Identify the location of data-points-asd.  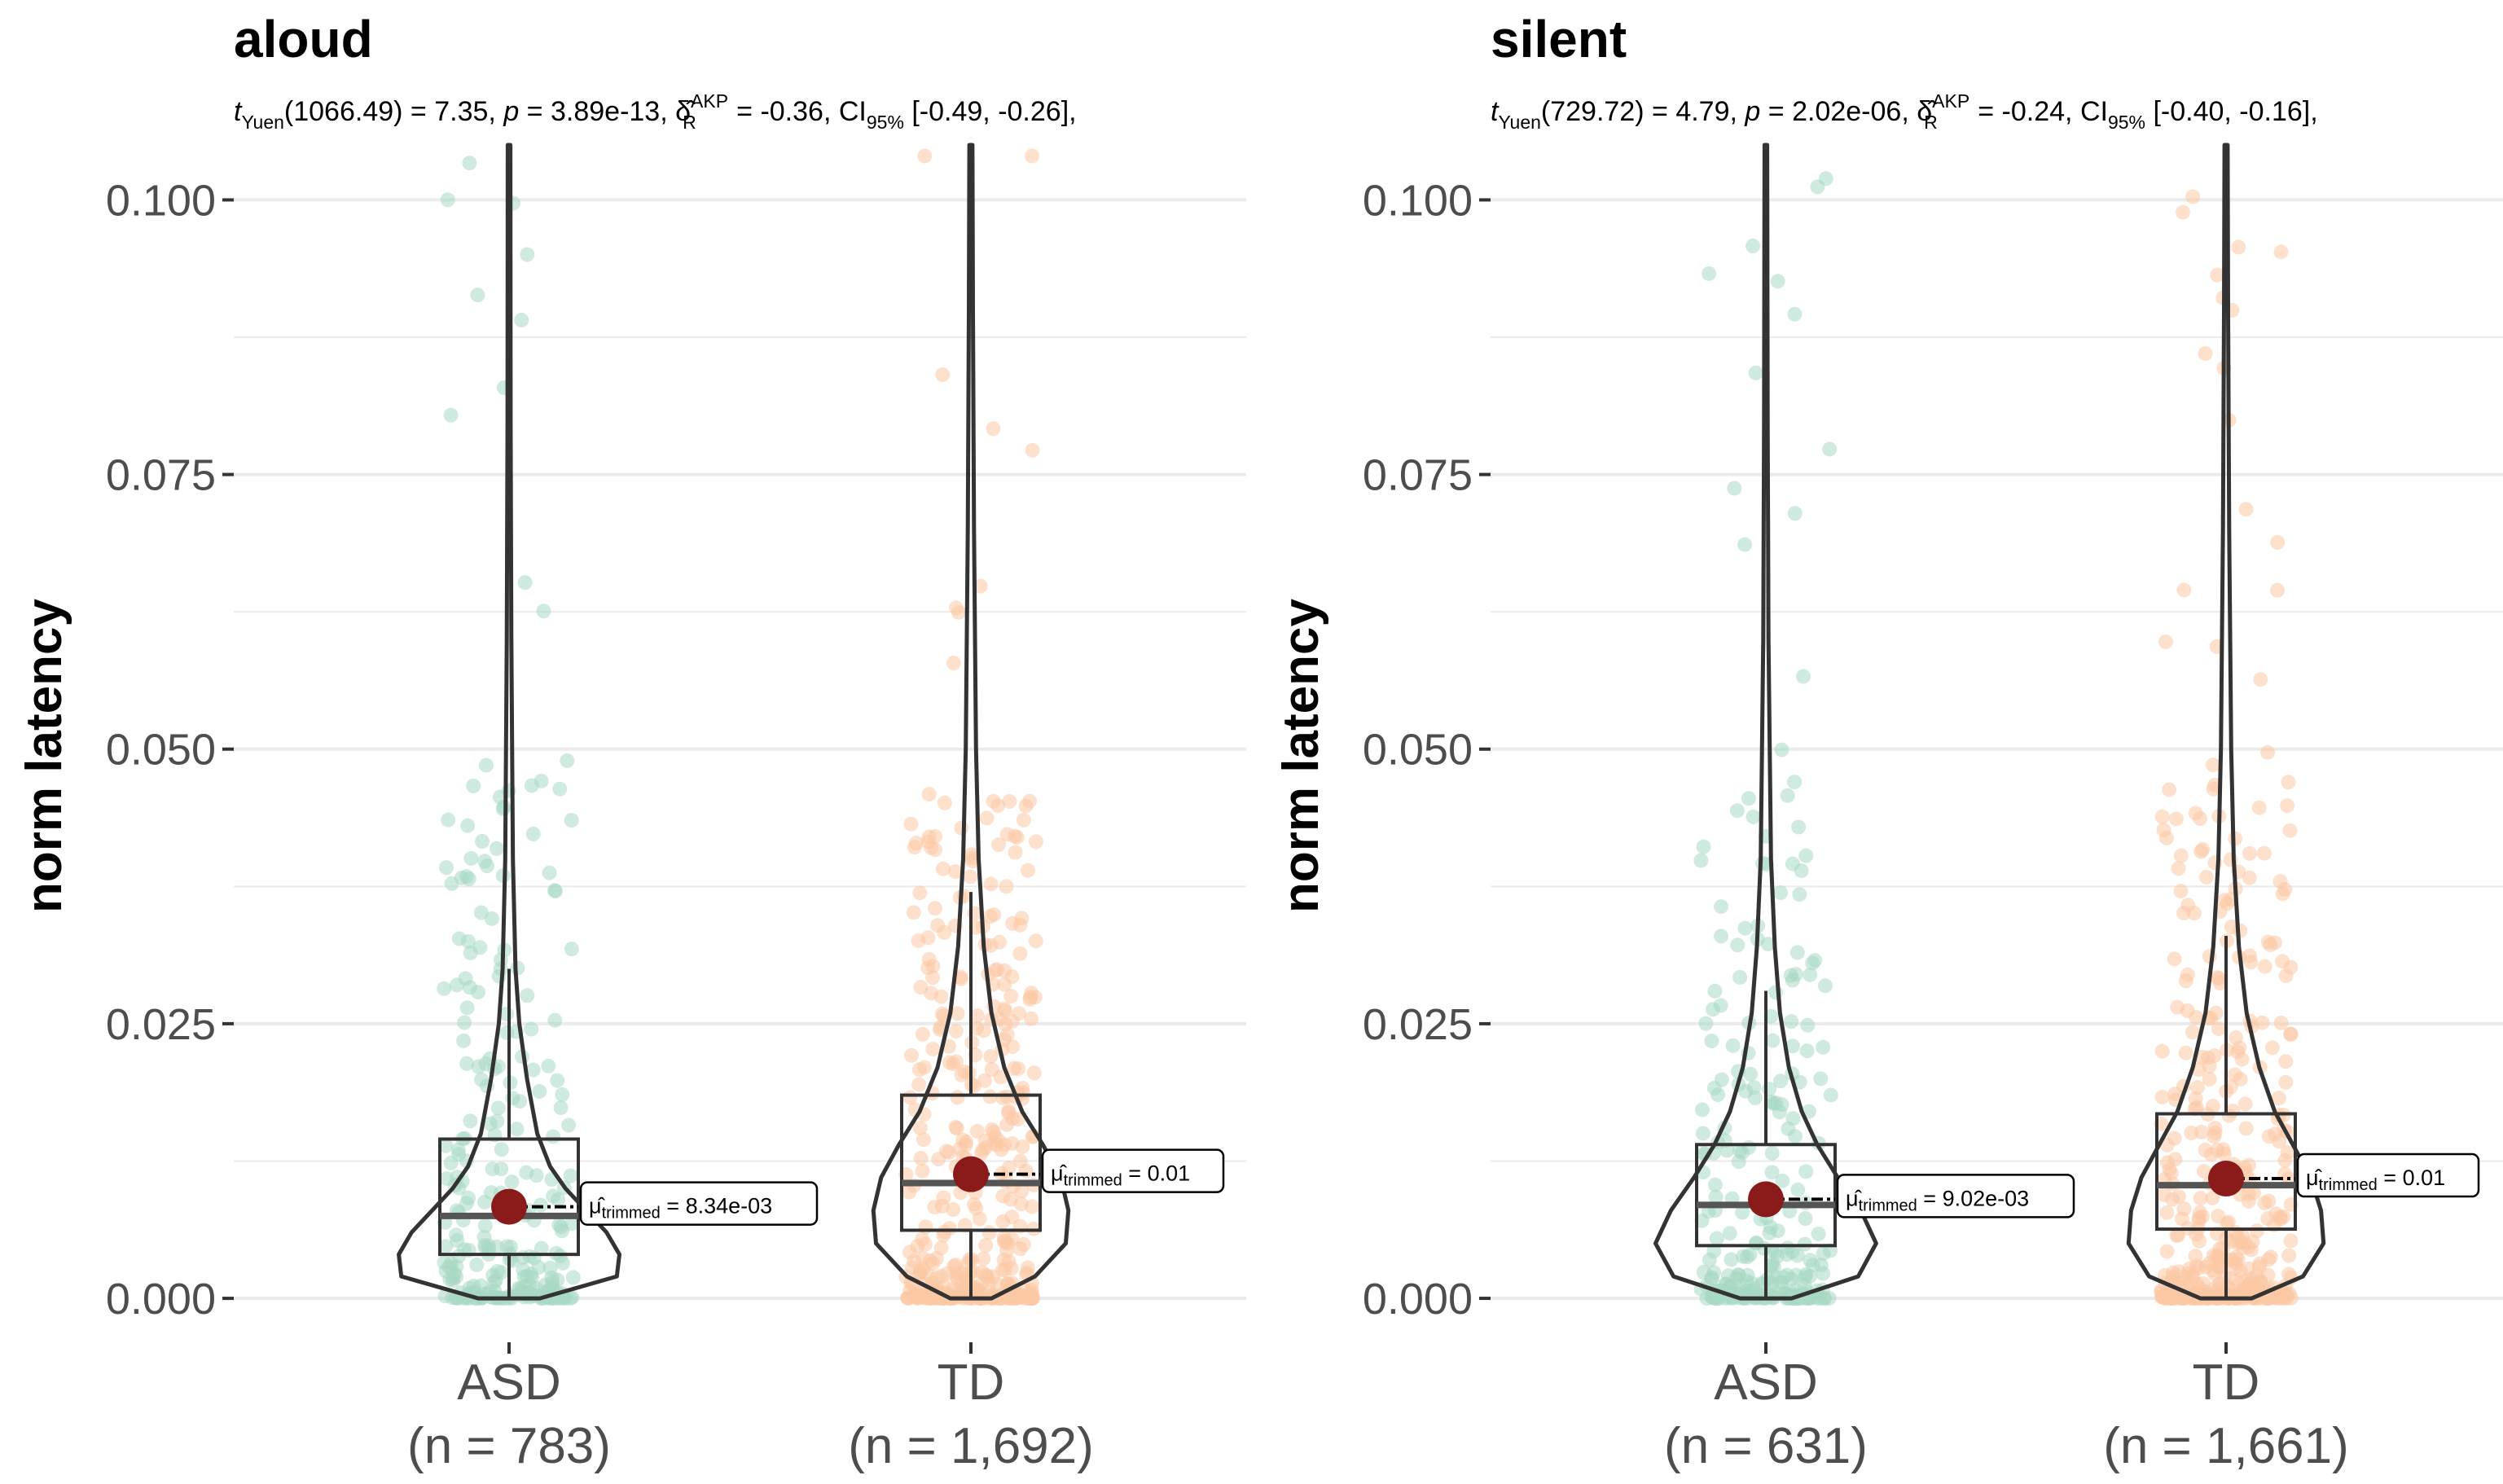
(1765, 738).